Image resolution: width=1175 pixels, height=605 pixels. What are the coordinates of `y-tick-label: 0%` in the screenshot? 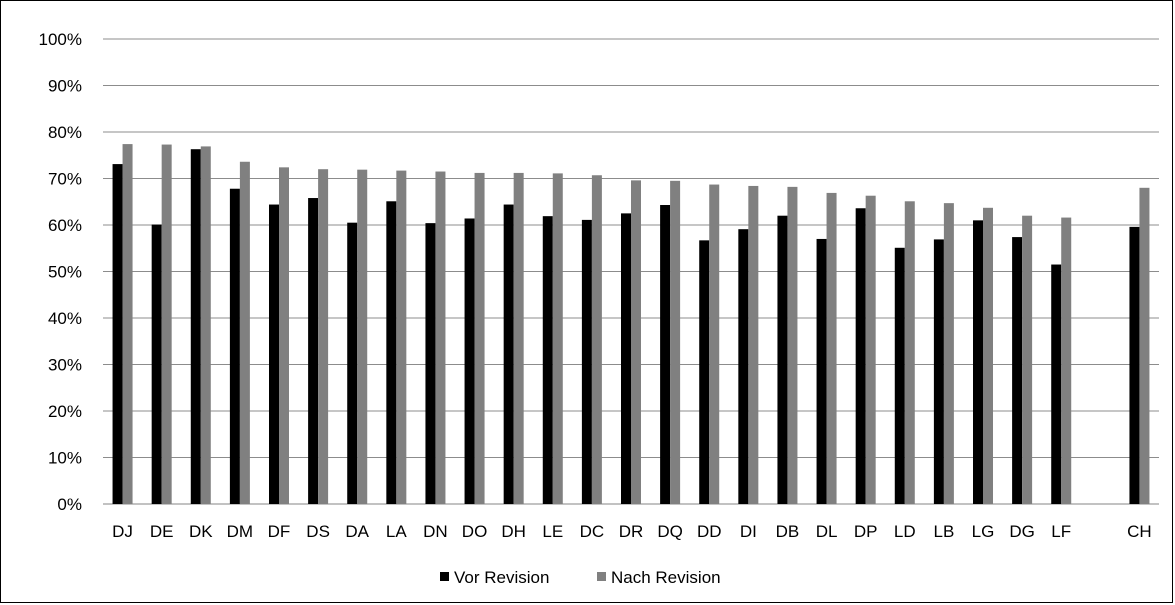 It's located at (69, 504).